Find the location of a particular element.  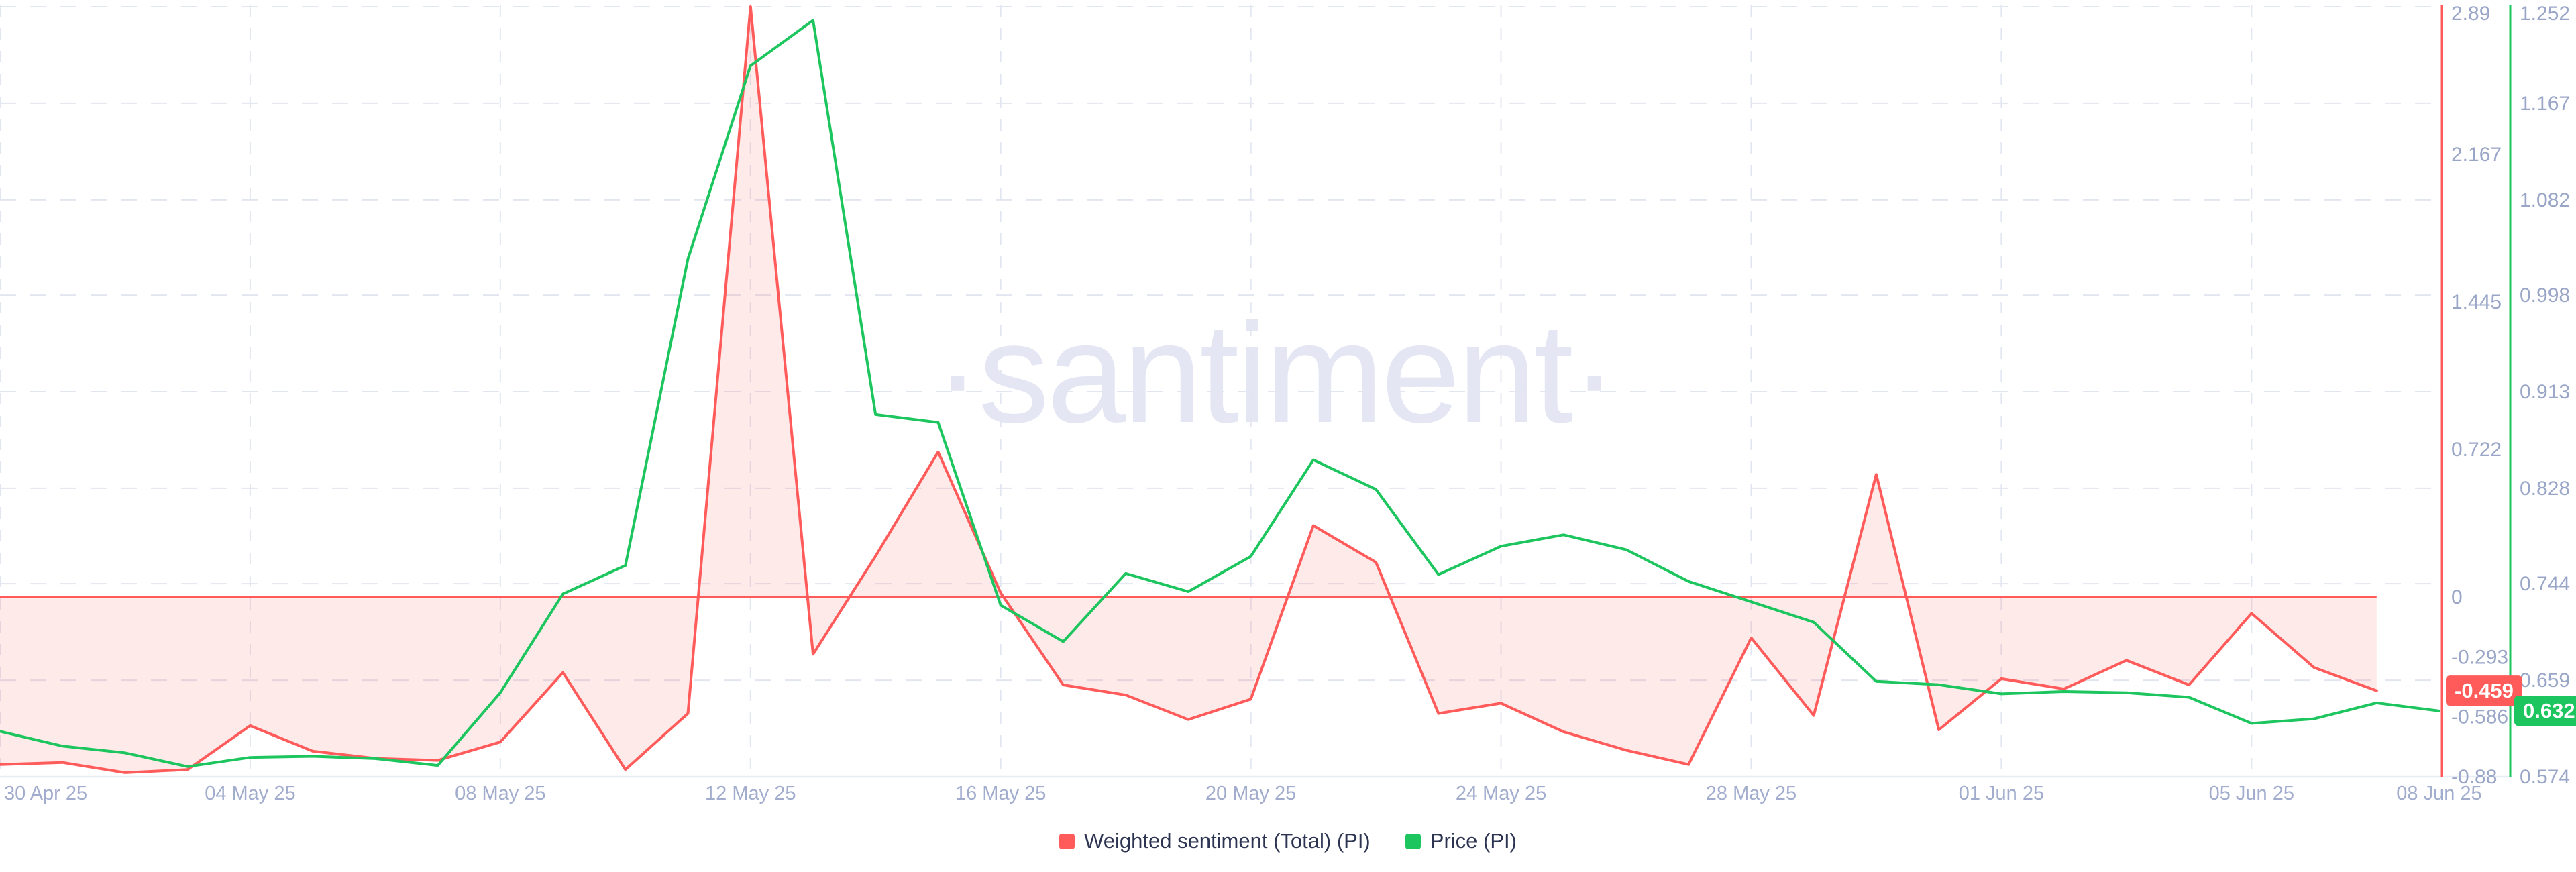

sentiment-axis-tick-label: 0.722 is located at coordinates (2476, 450).